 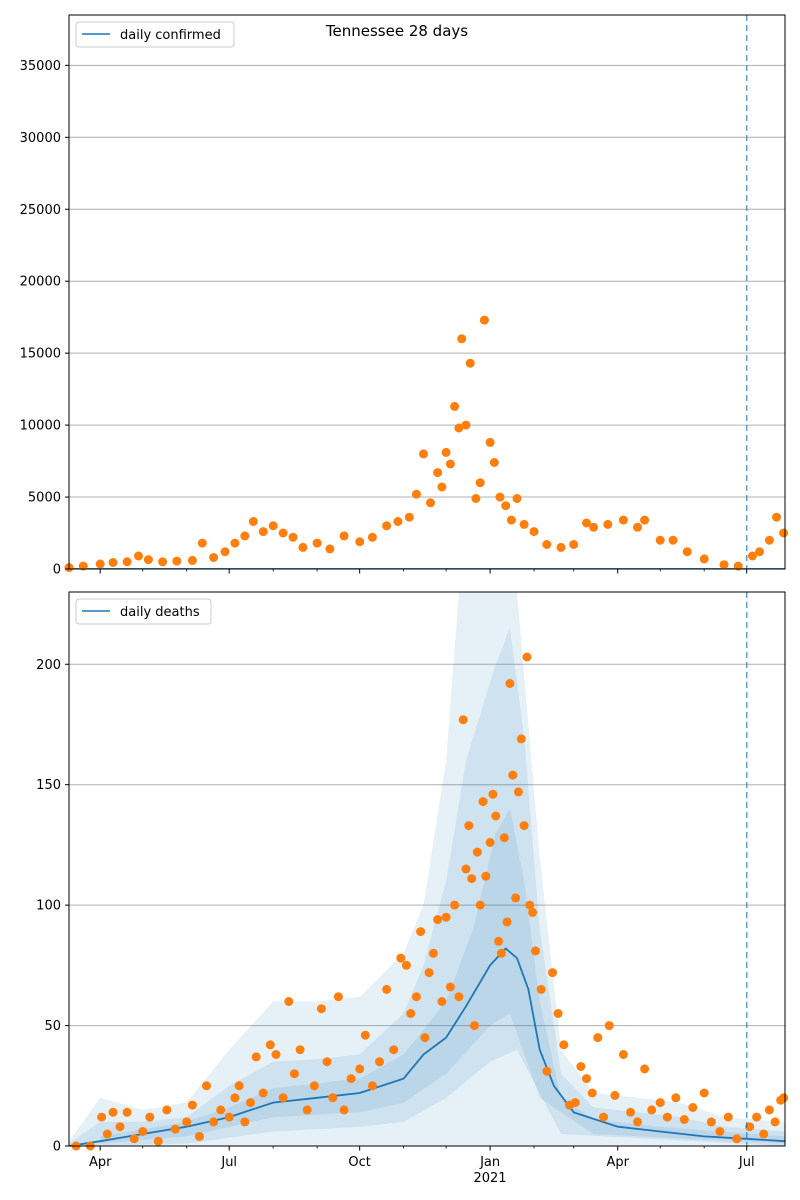 I want to click on confirmed-y-ticks: 0 5000 10000 15000 20000 25000 30000 35000, so click(x=44, y=318).